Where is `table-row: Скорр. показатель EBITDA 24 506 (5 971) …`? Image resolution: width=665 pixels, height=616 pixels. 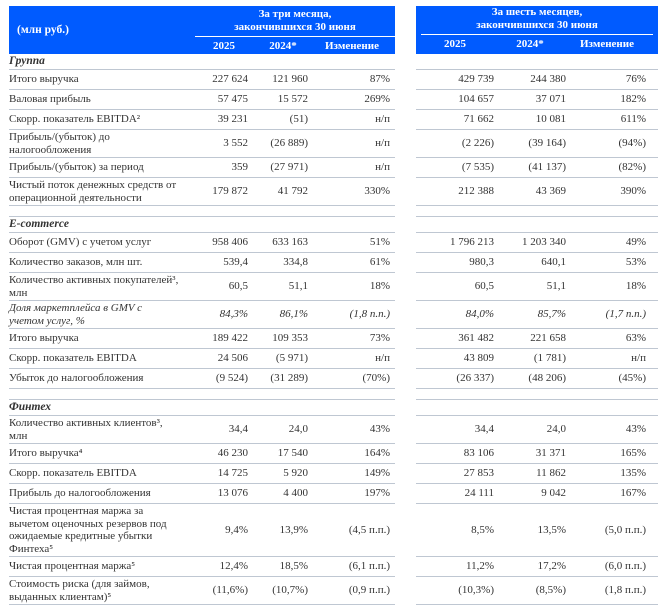 table-row: Скорр. показатель EBITDA 24 506 (5 971) … is located at coordinates (333, 359).